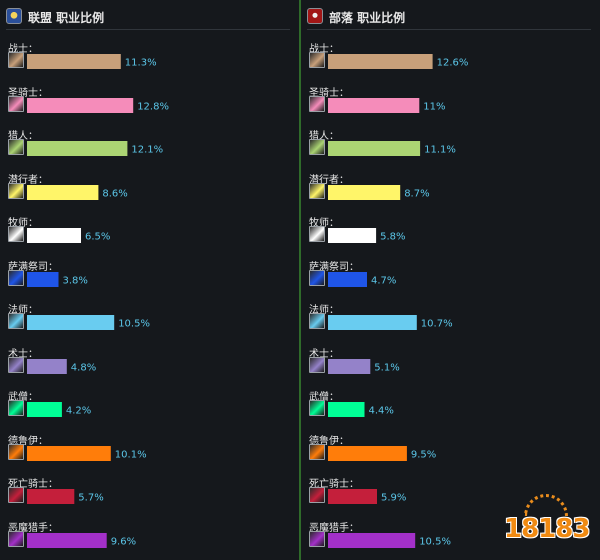 The image size is (600, 560). Describe the element at coordinates (78, 411) in the screenshot. I see `bar-value-label: 4.2%` at that location.